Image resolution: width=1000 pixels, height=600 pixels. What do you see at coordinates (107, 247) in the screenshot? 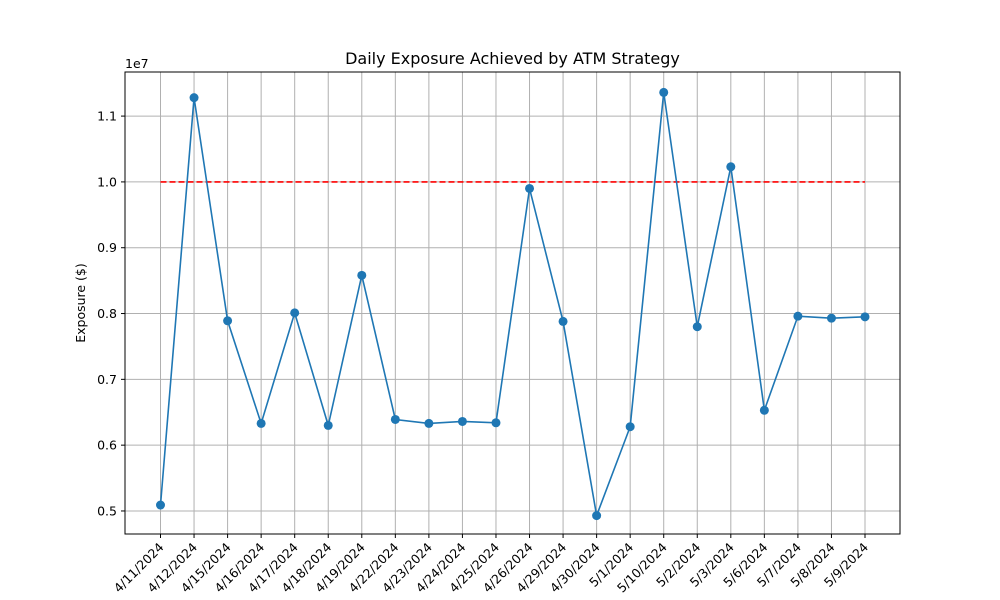
I see `y-tick-label: 0.9` at bounding box center [107, 247].